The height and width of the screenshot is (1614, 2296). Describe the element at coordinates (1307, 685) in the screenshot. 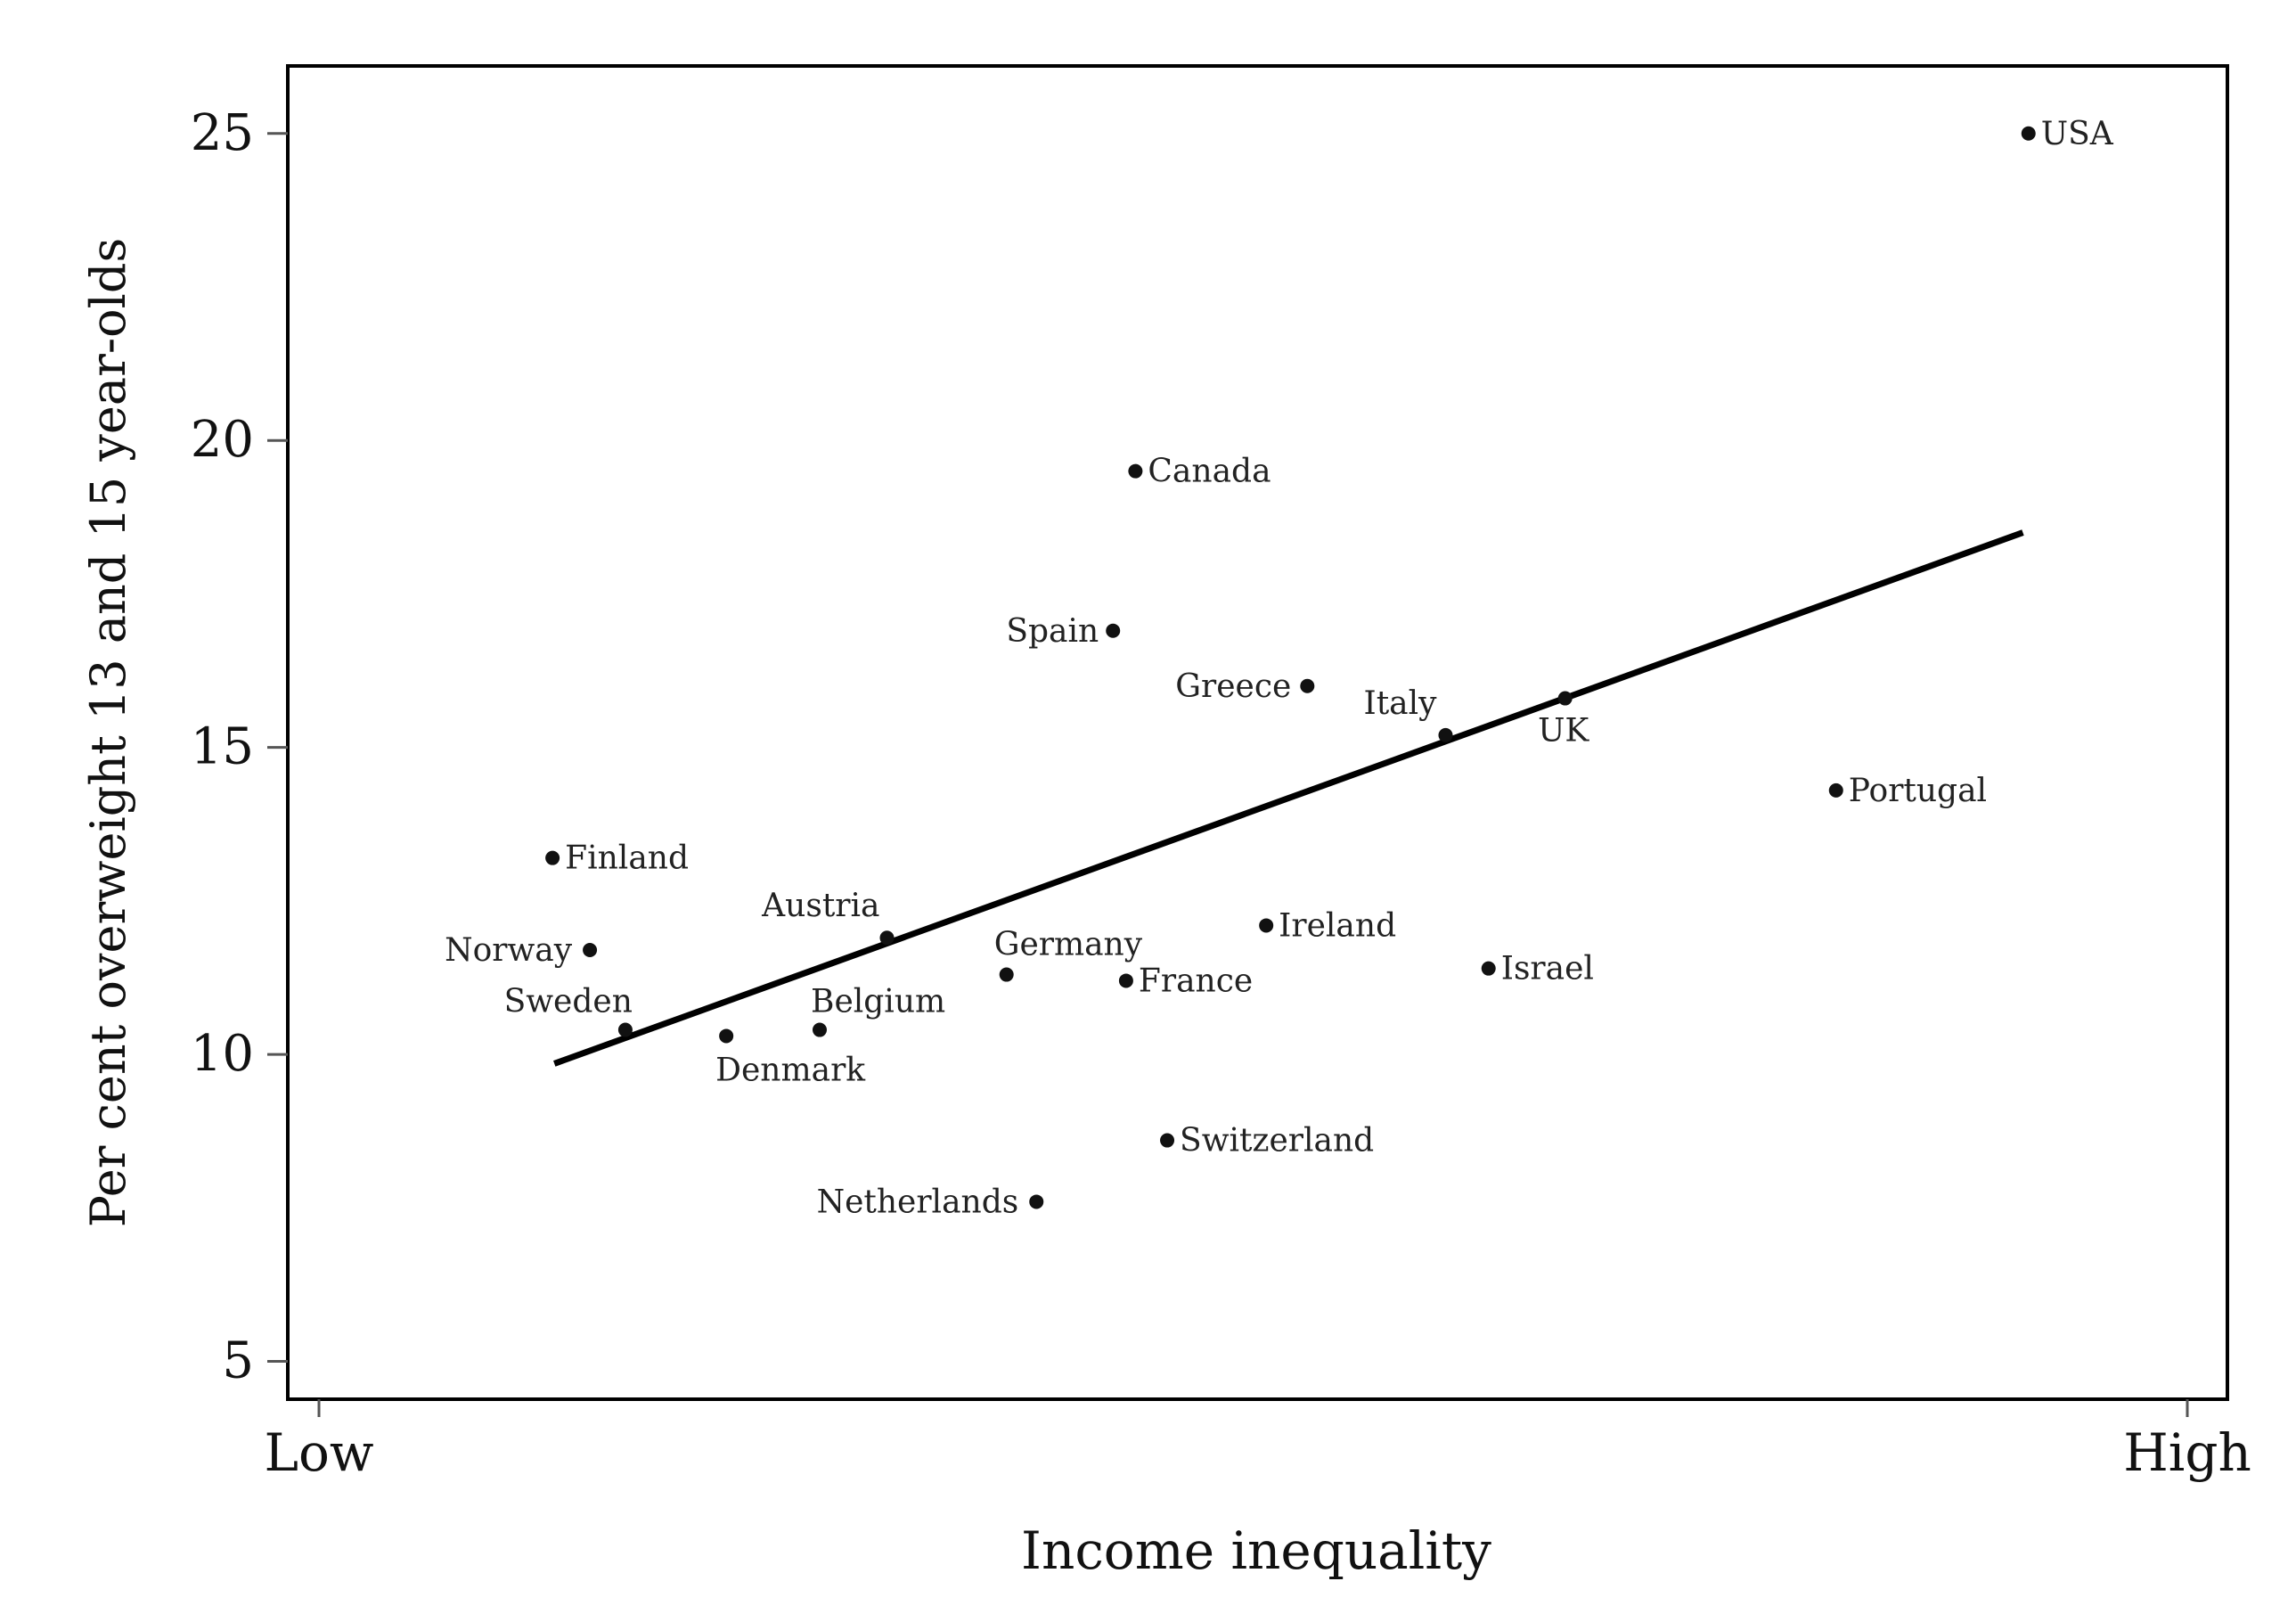

I see `data-point-greece` at that location.